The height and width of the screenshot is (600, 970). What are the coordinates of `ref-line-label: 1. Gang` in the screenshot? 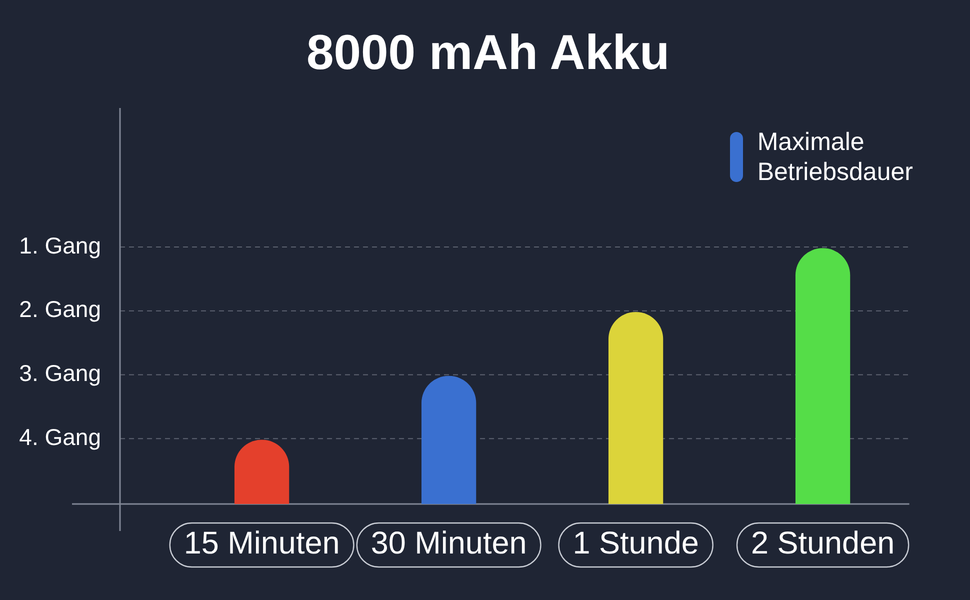 It's located at (60, 245).